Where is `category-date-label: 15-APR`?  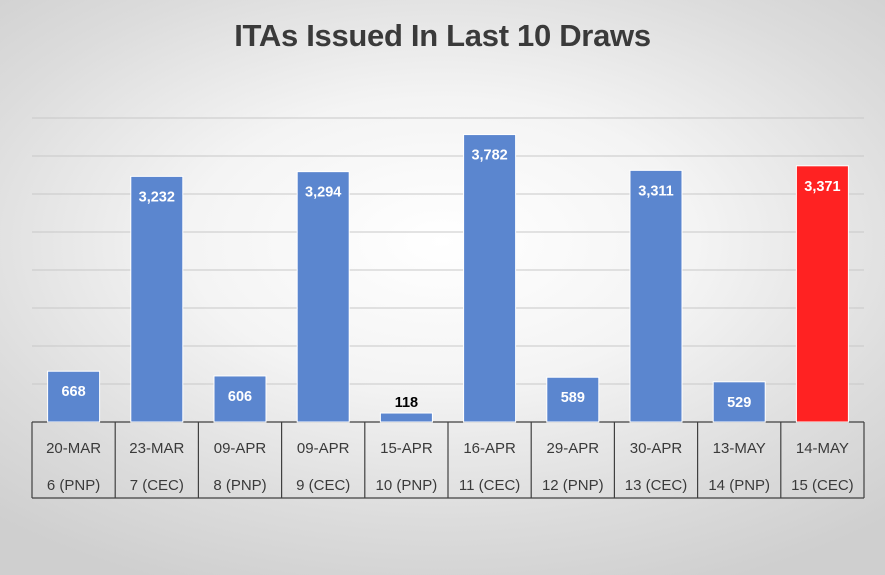
category-date-label: 15-APR is located at coordinates (406, 448).